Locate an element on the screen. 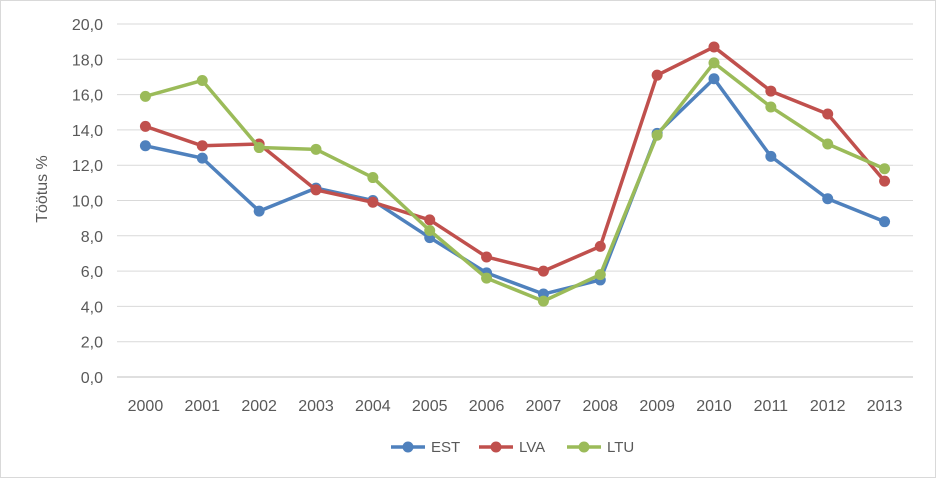  legend-item-lva: LVA is located at coordinates (512, 447).